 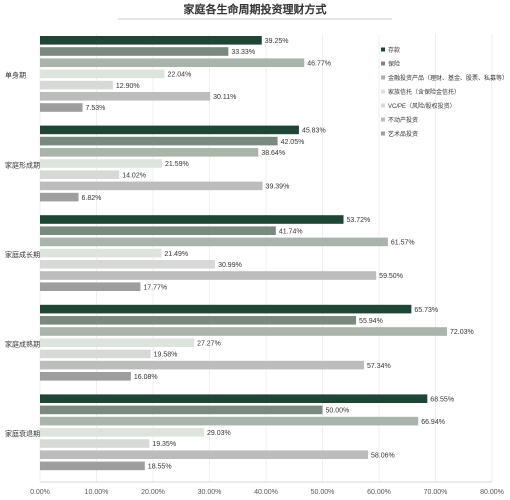 What do you see at coordinates (394, 64) in the screenshot?
I see `legend-entry: 保险` at bounding box center [394, 64].